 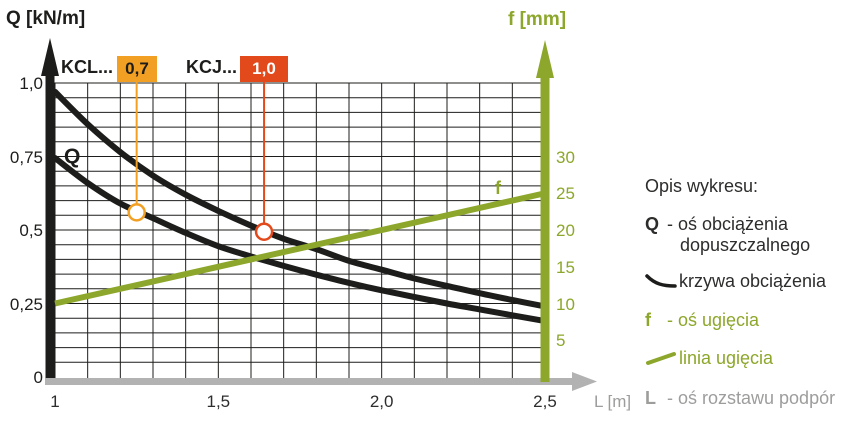 I want to click on legend-f-text: - oś ugięcia, so click(x=713, y=320).